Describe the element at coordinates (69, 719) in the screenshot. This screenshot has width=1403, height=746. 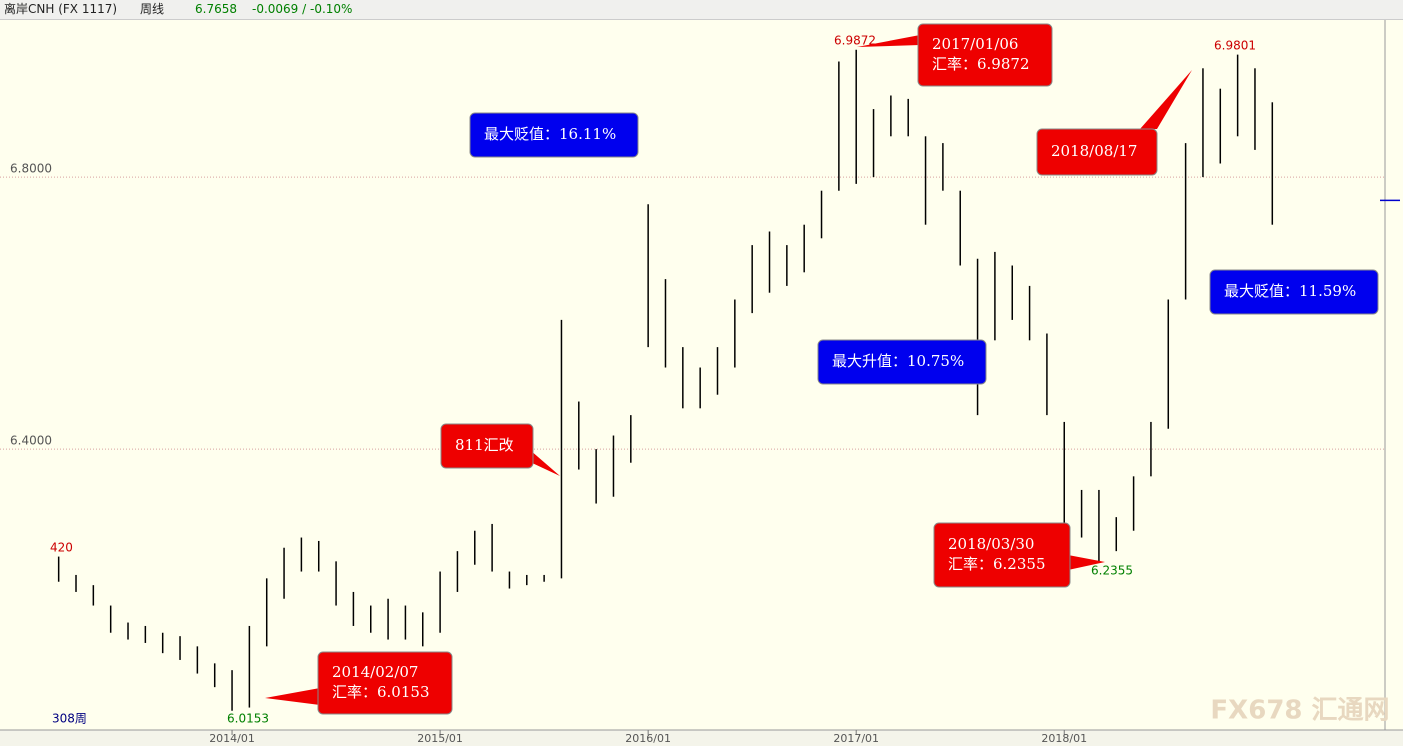
I see `point-label: 308周` at that location.